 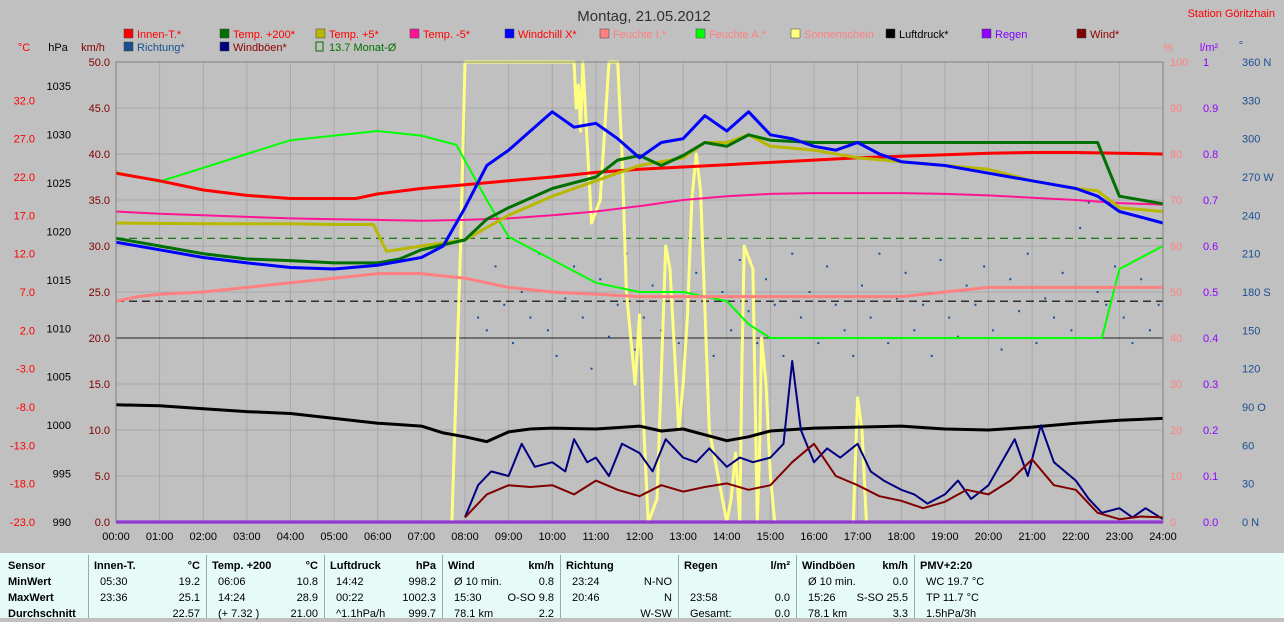 I want to click on table-cell-left: 78.1 km, so click(x=474, y=614).